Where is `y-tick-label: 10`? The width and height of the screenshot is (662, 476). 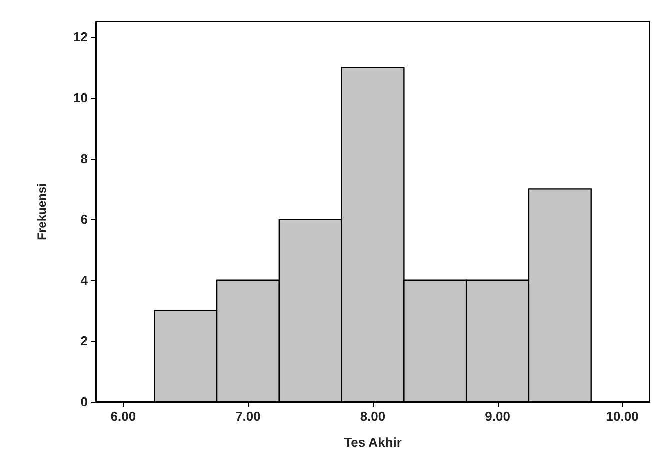
y-tick-label: 10 is located at coordinates (81, 98).